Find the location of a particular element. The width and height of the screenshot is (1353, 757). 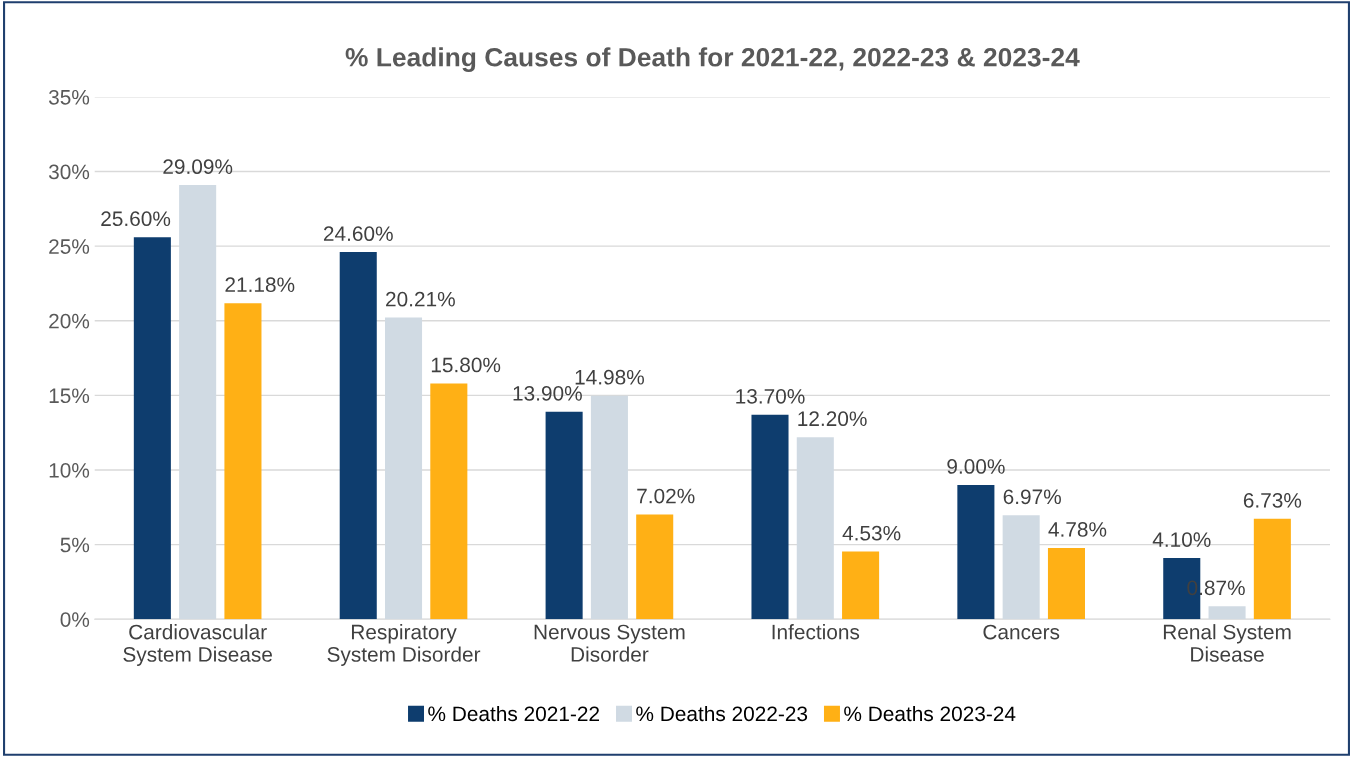

x-tick-label: Nervous System Disorder is located at coordinates (609, 643).